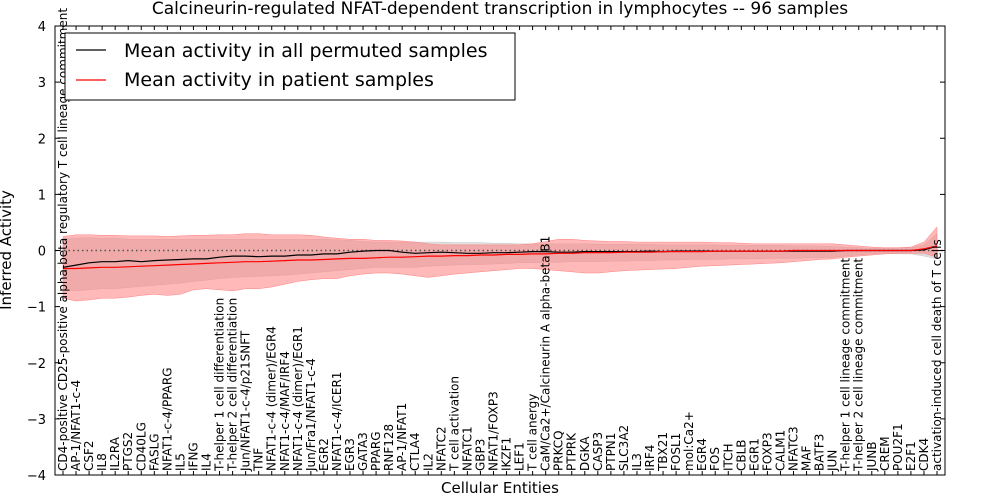 The image size is (1000, 500). What do you see at coordinates (637, 462) in the screenshot?
I see `category-label: IL3` at bounding box center [637, 462].